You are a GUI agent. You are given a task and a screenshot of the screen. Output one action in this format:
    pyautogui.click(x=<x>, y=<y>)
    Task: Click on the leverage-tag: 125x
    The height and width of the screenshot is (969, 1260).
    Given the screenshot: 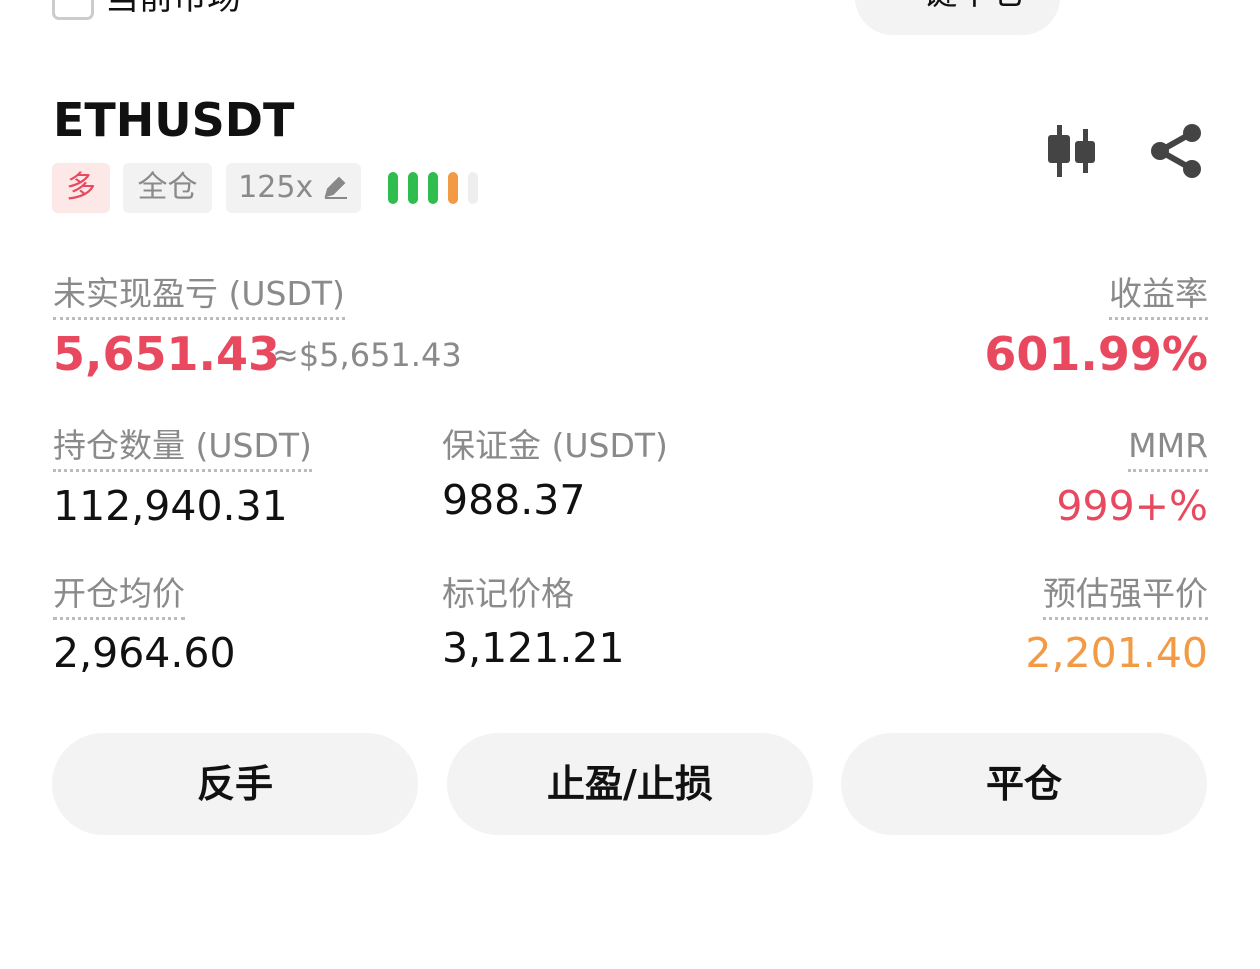 What is the action you would take?
    pyautogui.click(x=293, y=188)
    